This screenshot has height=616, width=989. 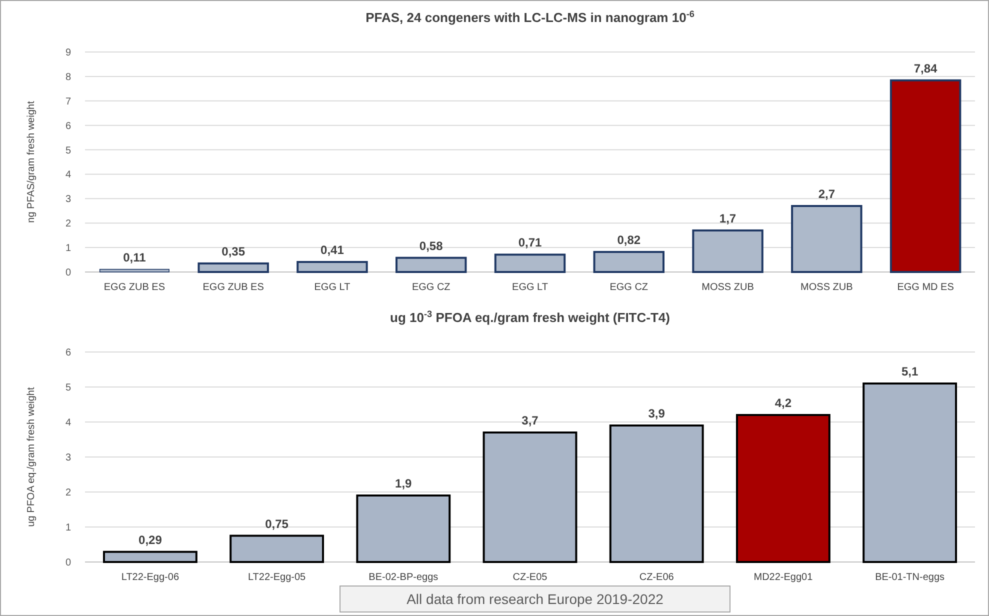 I want to click on y-tick-label: 9, so click(x=68, y=53).